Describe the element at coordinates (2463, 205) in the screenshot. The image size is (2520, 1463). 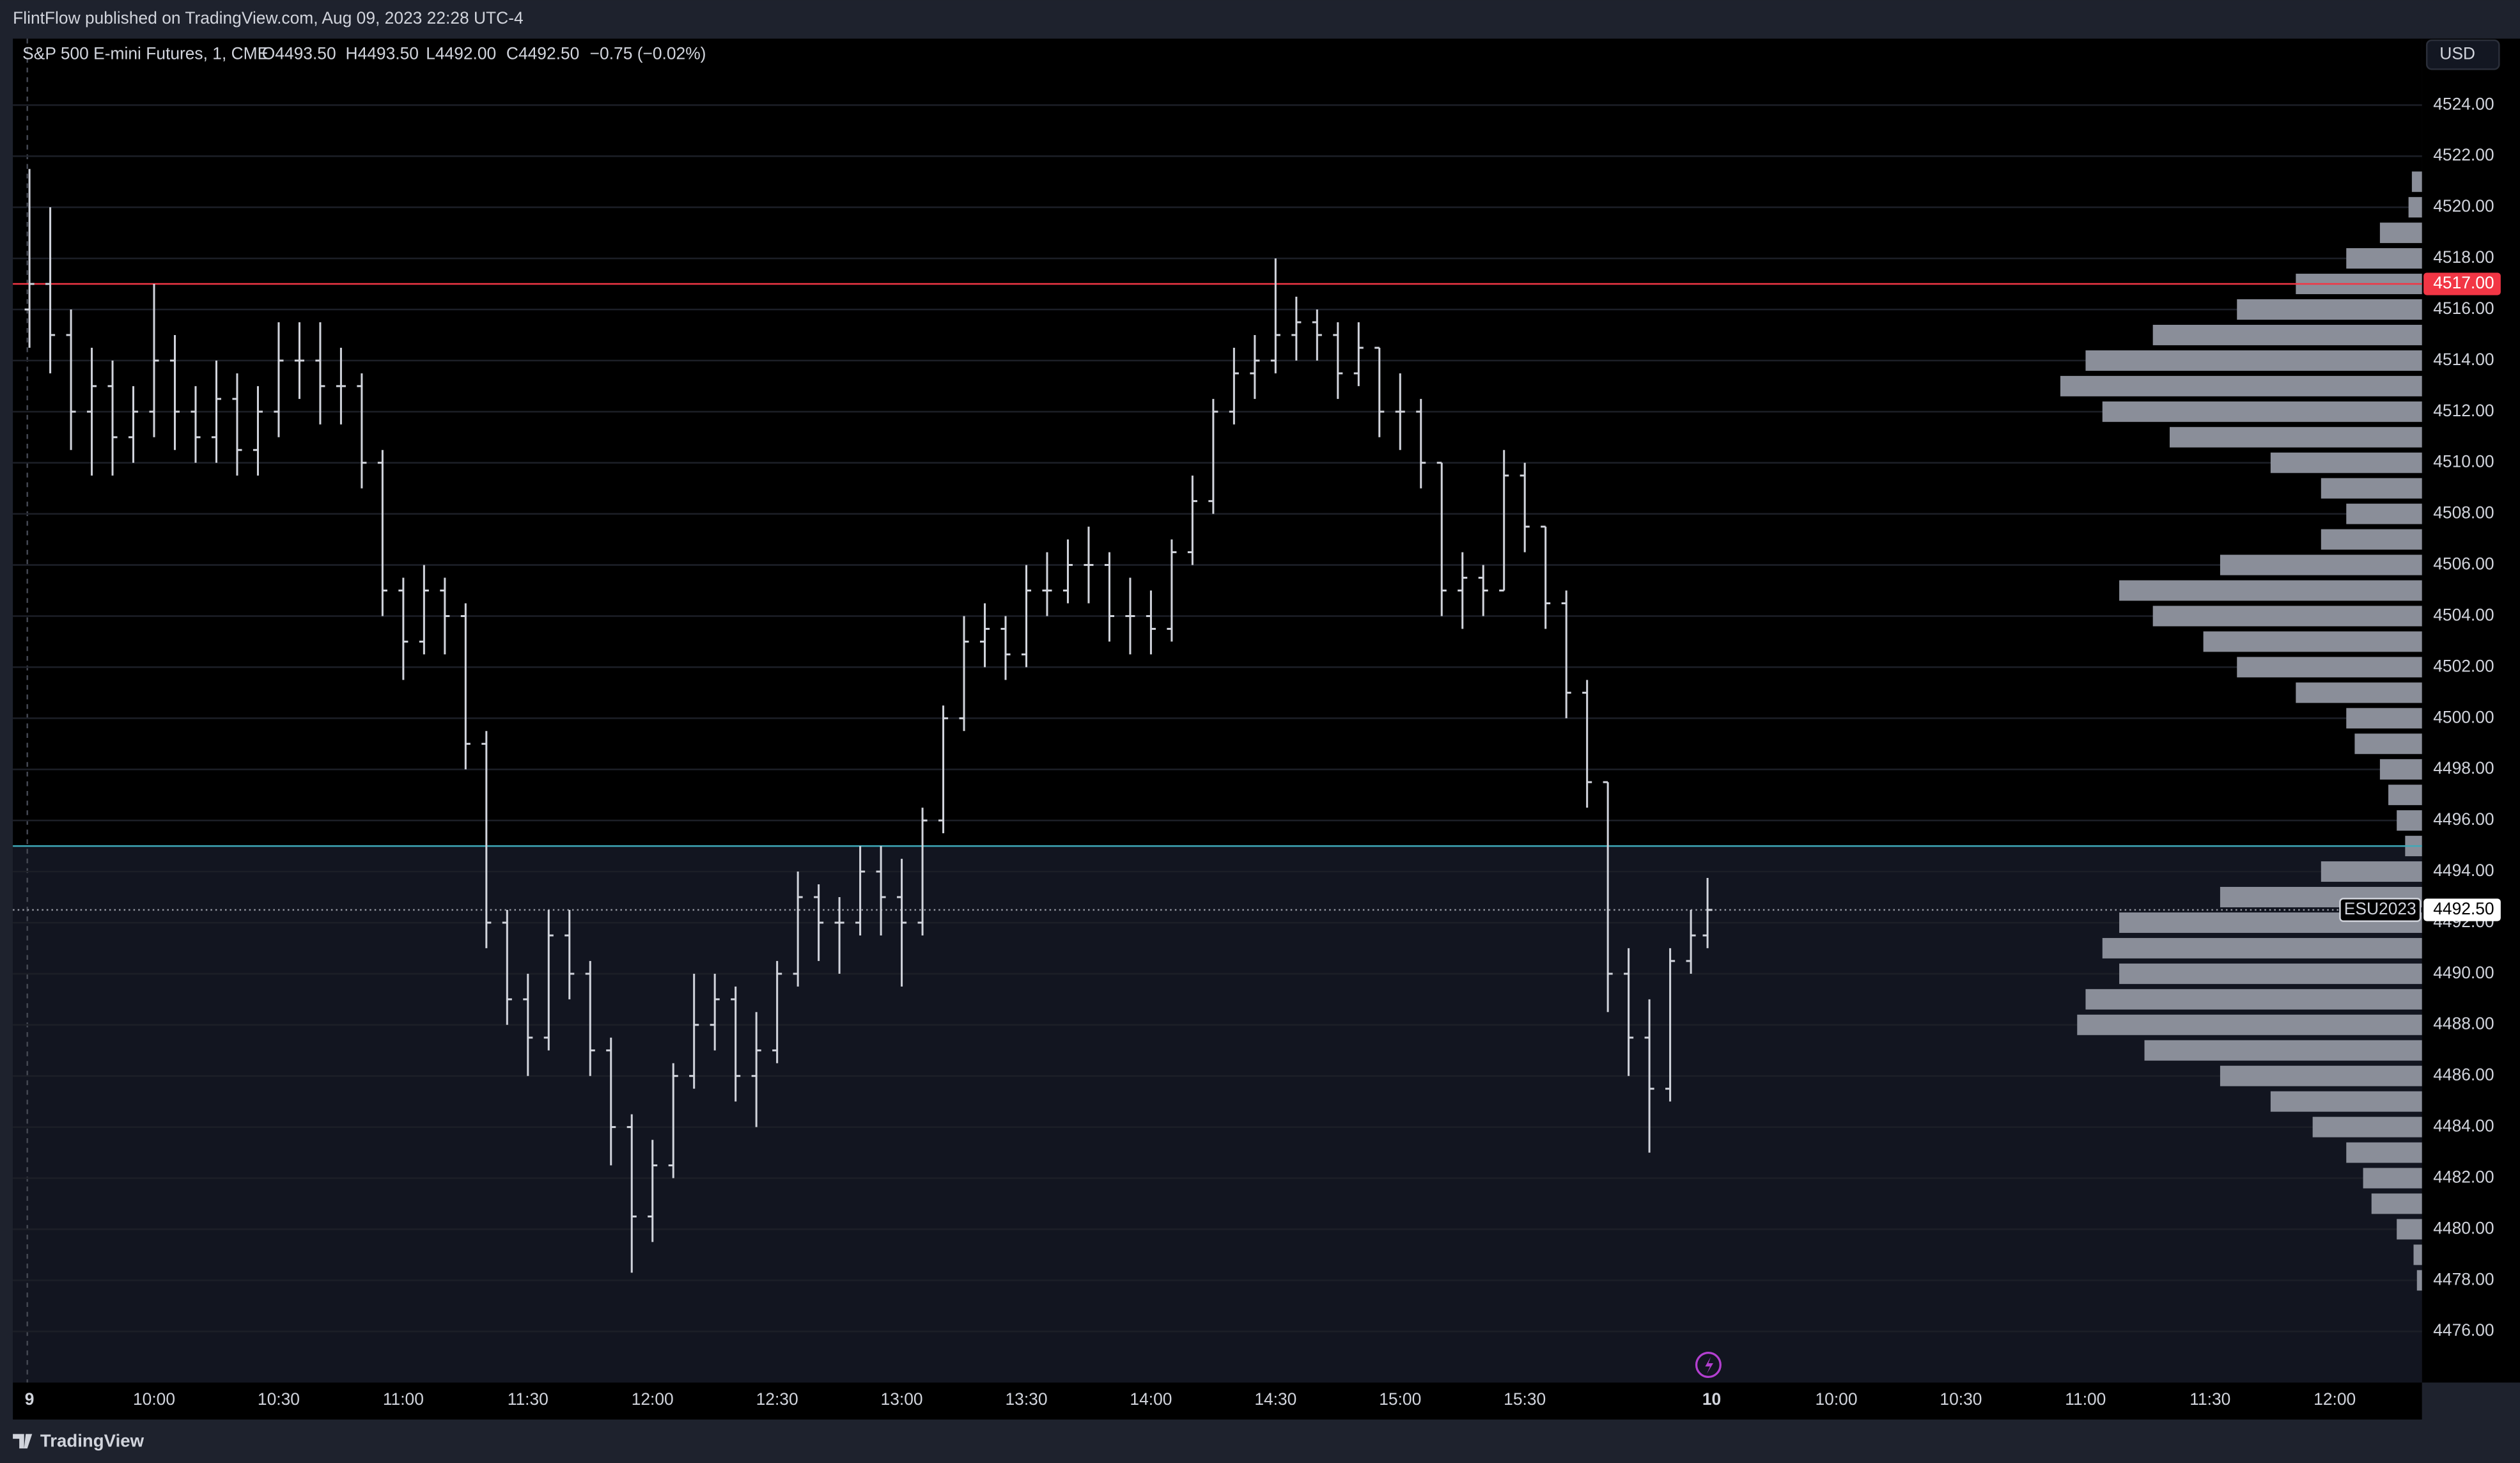
I see `y-tick-label: 4520.00` at that location.